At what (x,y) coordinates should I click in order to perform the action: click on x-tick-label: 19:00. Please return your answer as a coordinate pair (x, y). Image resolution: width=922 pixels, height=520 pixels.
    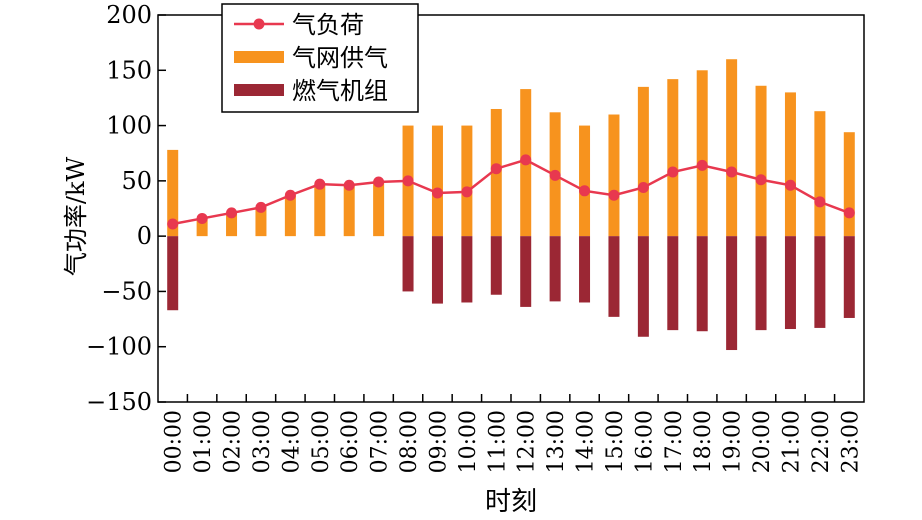
    Looking at the image, I should click on (733, 441).